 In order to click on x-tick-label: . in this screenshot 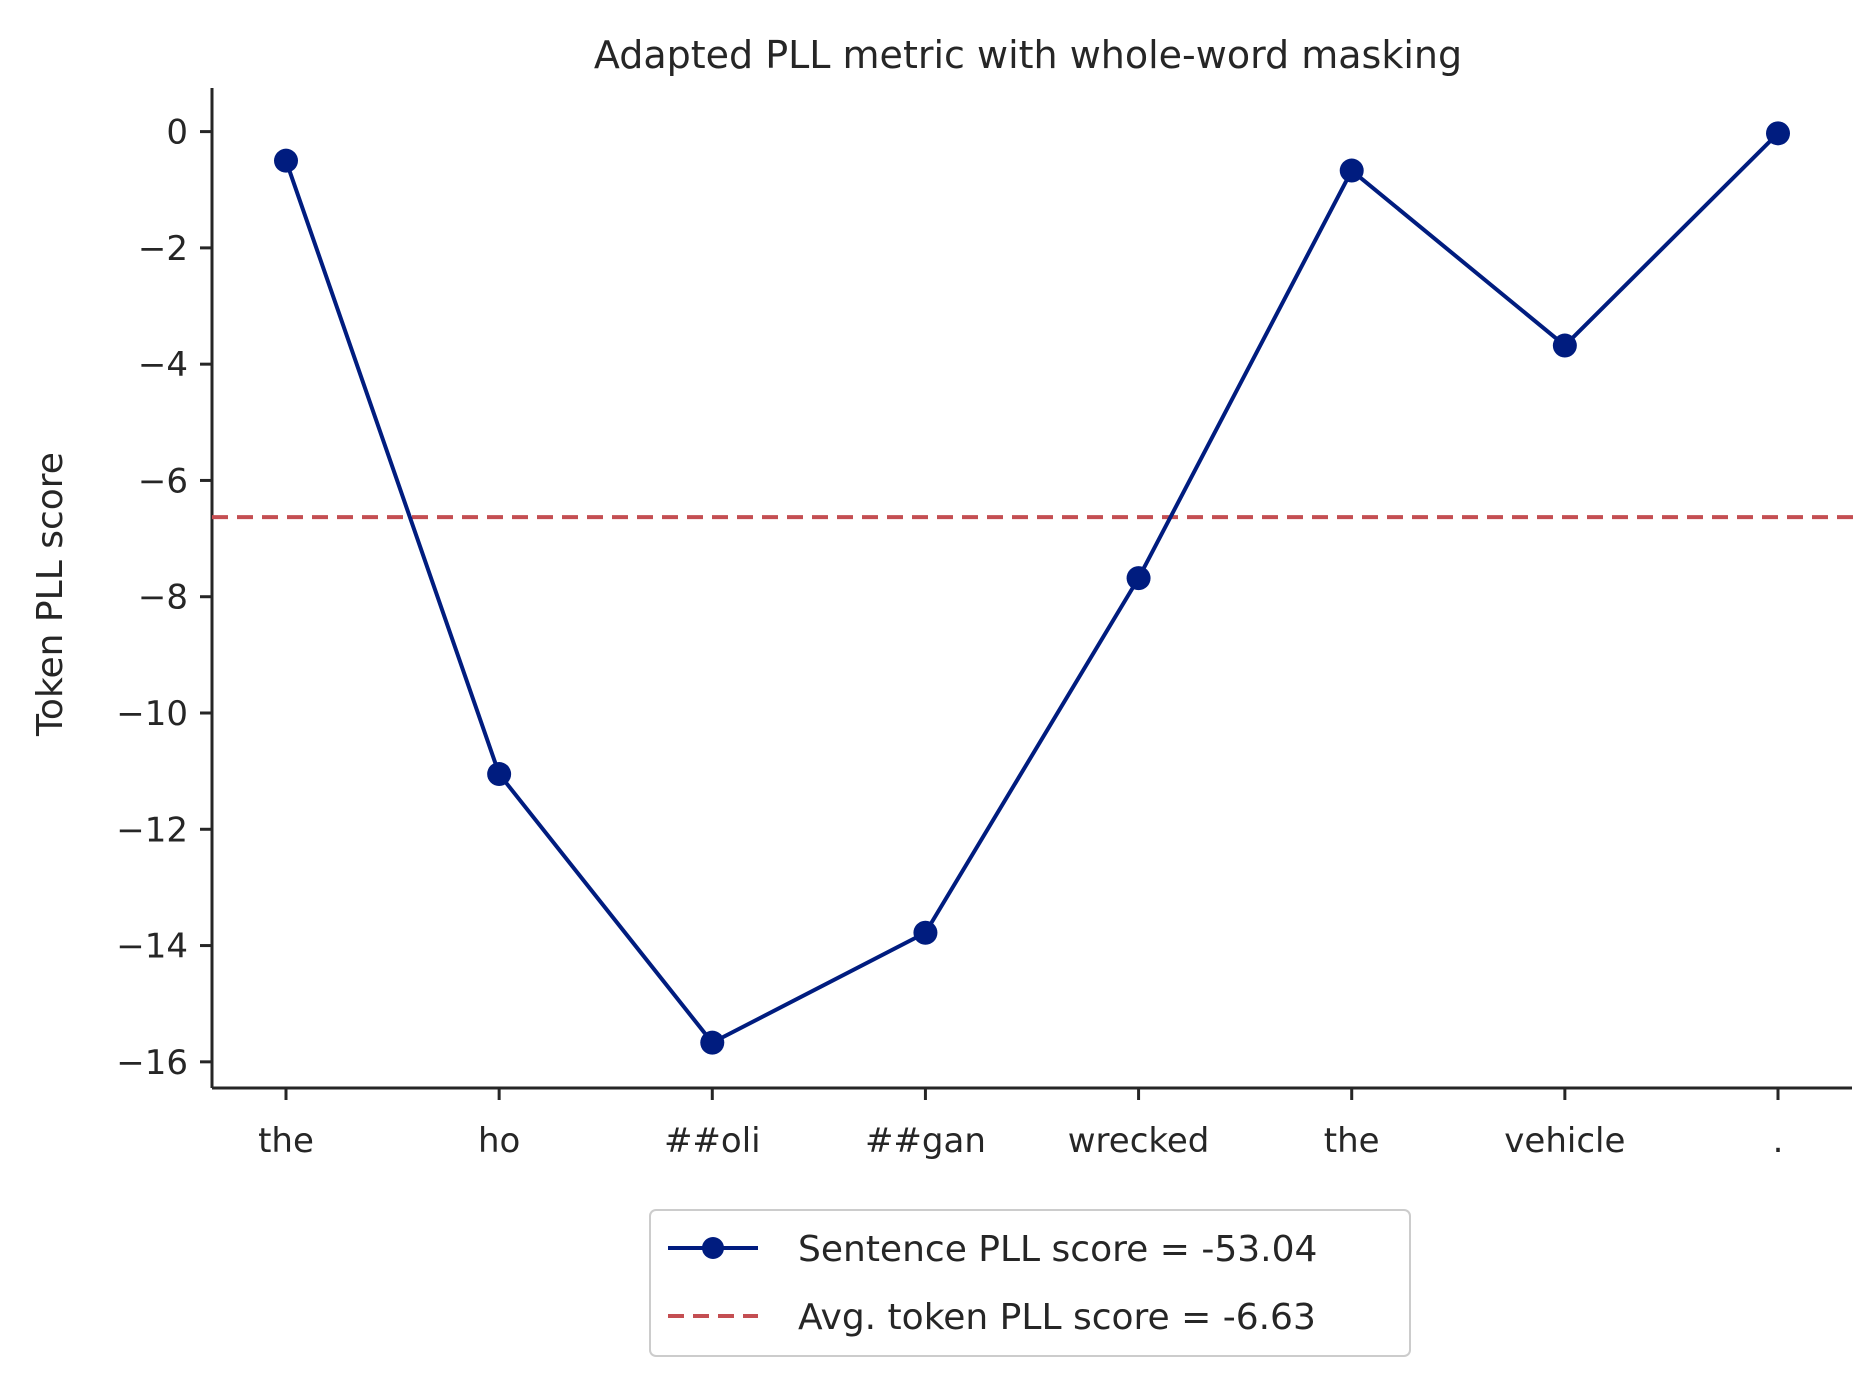, I will do `click(1778, 1141)`.